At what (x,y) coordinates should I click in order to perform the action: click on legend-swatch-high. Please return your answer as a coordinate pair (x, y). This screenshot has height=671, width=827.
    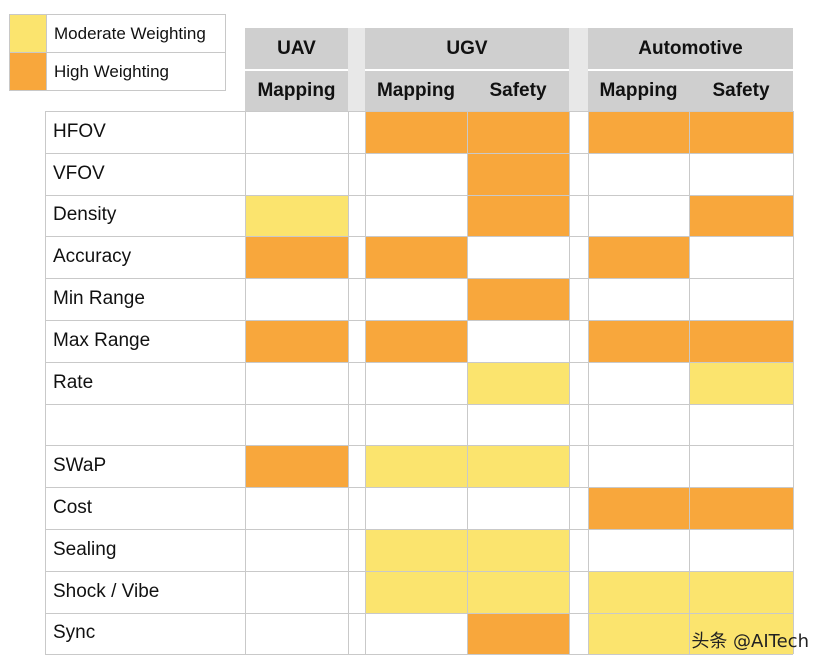
    Looking at the image, I should click on (28, 71).